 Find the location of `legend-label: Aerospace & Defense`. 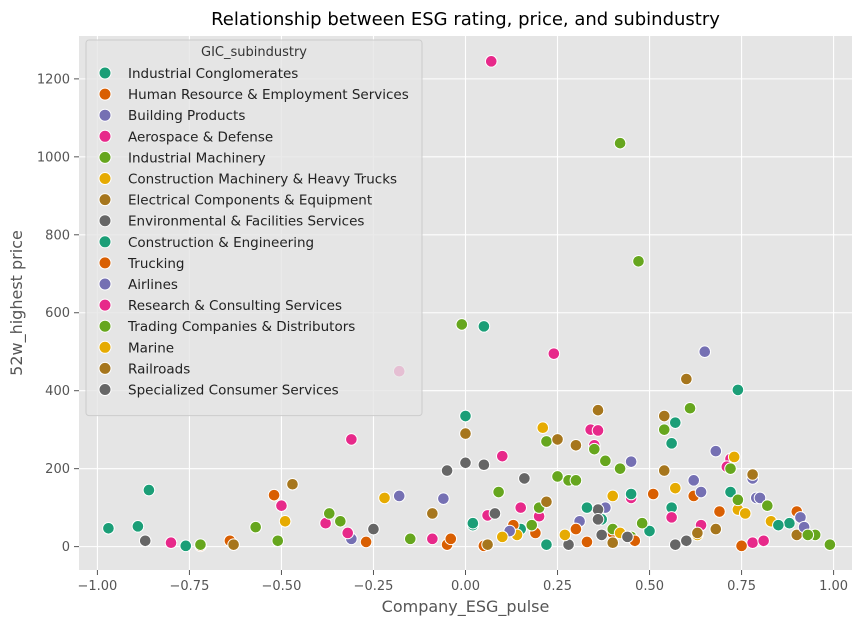

legend-label: Aerospace & Defense is located at coordinates (200, 137).